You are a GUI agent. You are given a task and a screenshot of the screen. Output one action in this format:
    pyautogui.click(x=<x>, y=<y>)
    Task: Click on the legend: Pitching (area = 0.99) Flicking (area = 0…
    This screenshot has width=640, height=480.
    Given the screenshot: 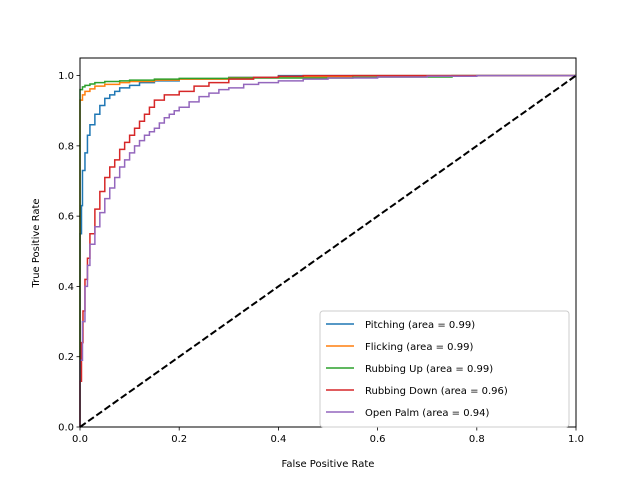 What is the action you would take?
    pyautogui.click(x=444, y=369)
    